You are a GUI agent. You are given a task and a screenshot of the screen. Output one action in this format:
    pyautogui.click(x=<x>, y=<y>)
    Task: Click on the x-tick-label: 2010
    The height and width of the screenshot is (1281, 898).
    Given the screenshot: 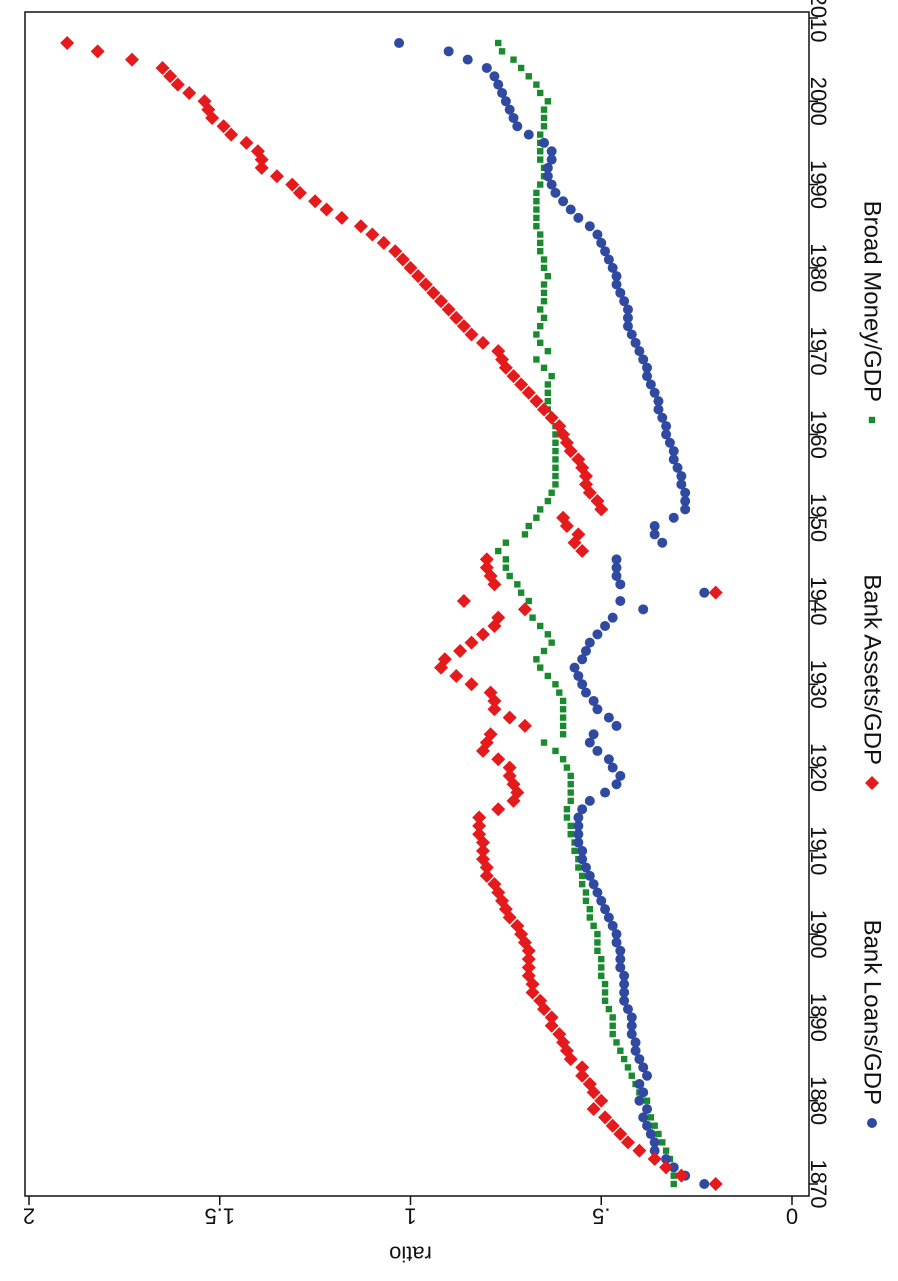 What is the action you would take?
    pyautogui.click(x=818, y=21)
    